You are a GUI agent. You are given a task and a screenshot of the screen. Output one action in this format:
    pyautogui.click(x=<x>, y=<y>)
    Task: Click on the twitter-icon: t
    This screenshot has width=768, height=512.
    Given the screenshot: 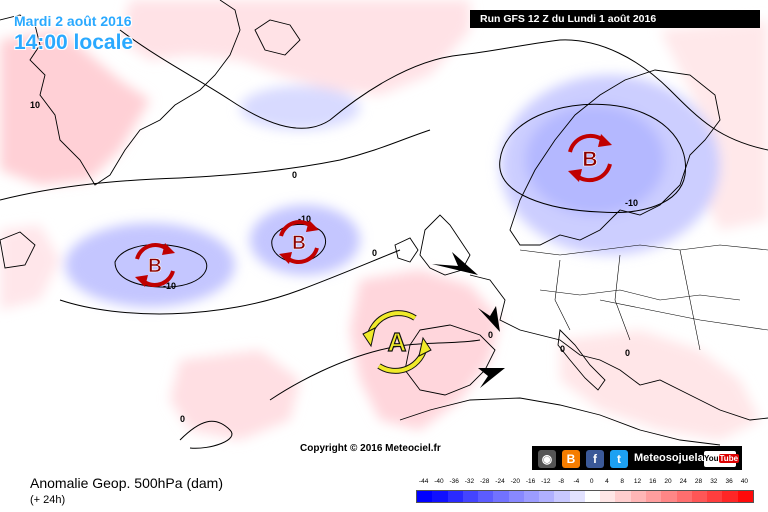 What is the action you would take?
    pyautogui.click(x=619, y=459)
    